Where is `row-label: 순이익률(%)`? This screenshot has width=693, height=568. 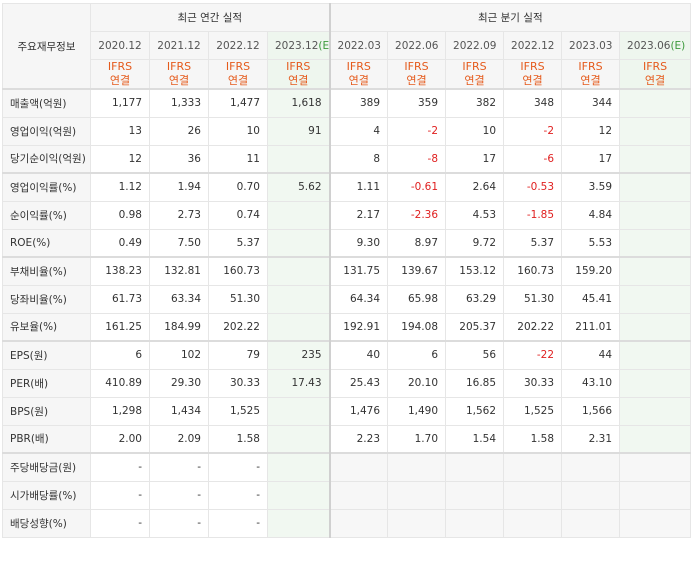
row-label: 순이익률(%) is located at coordinates (46, 215).